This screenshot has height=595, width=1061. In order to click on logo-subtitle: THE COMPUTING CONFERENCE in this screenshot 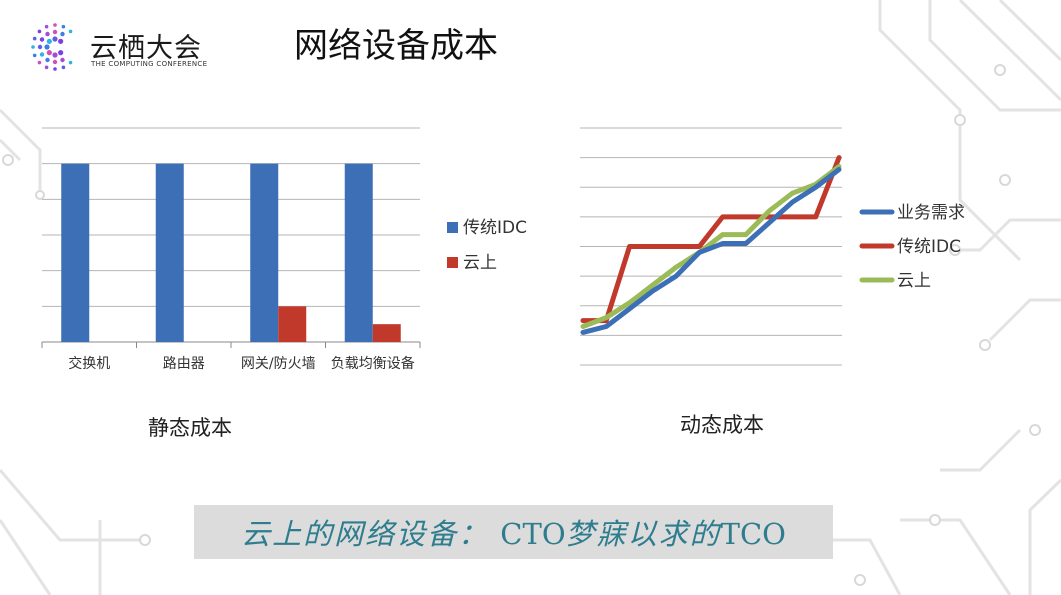, I will do `click(149, 64)`.